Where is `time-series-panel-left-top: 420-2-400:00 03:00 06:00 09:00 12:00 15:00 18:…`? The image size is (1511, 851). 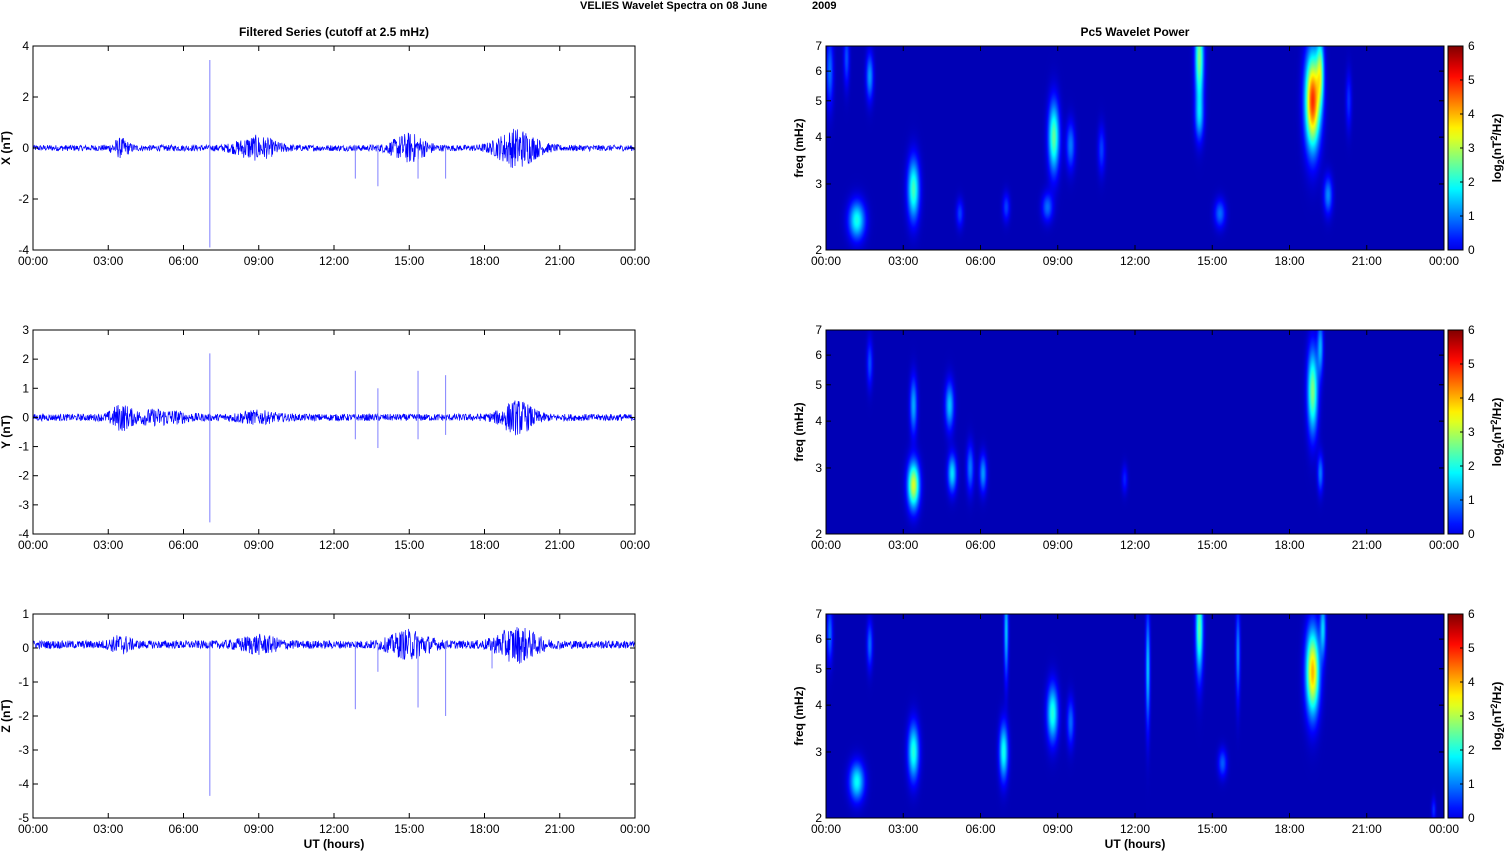
time-series-panel-left-top: 420-2-400:00 03:00 06:00 09:00 12:00 15:00 18:… is located at coordinates (325, 146).